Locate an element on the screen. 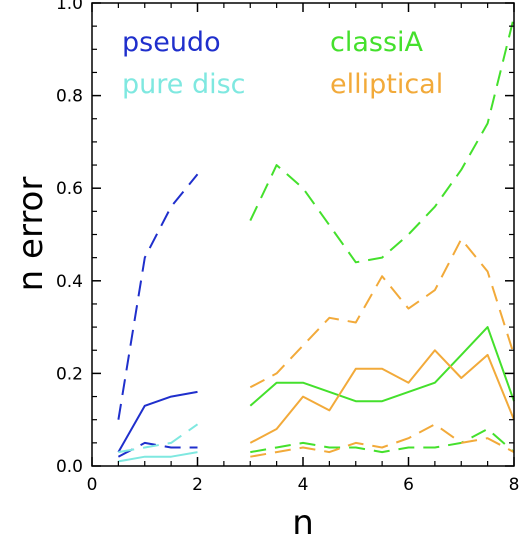 This screenshot has width=520, height=539. y-tick-label: 0.2 is located at coordinates (69, 374).